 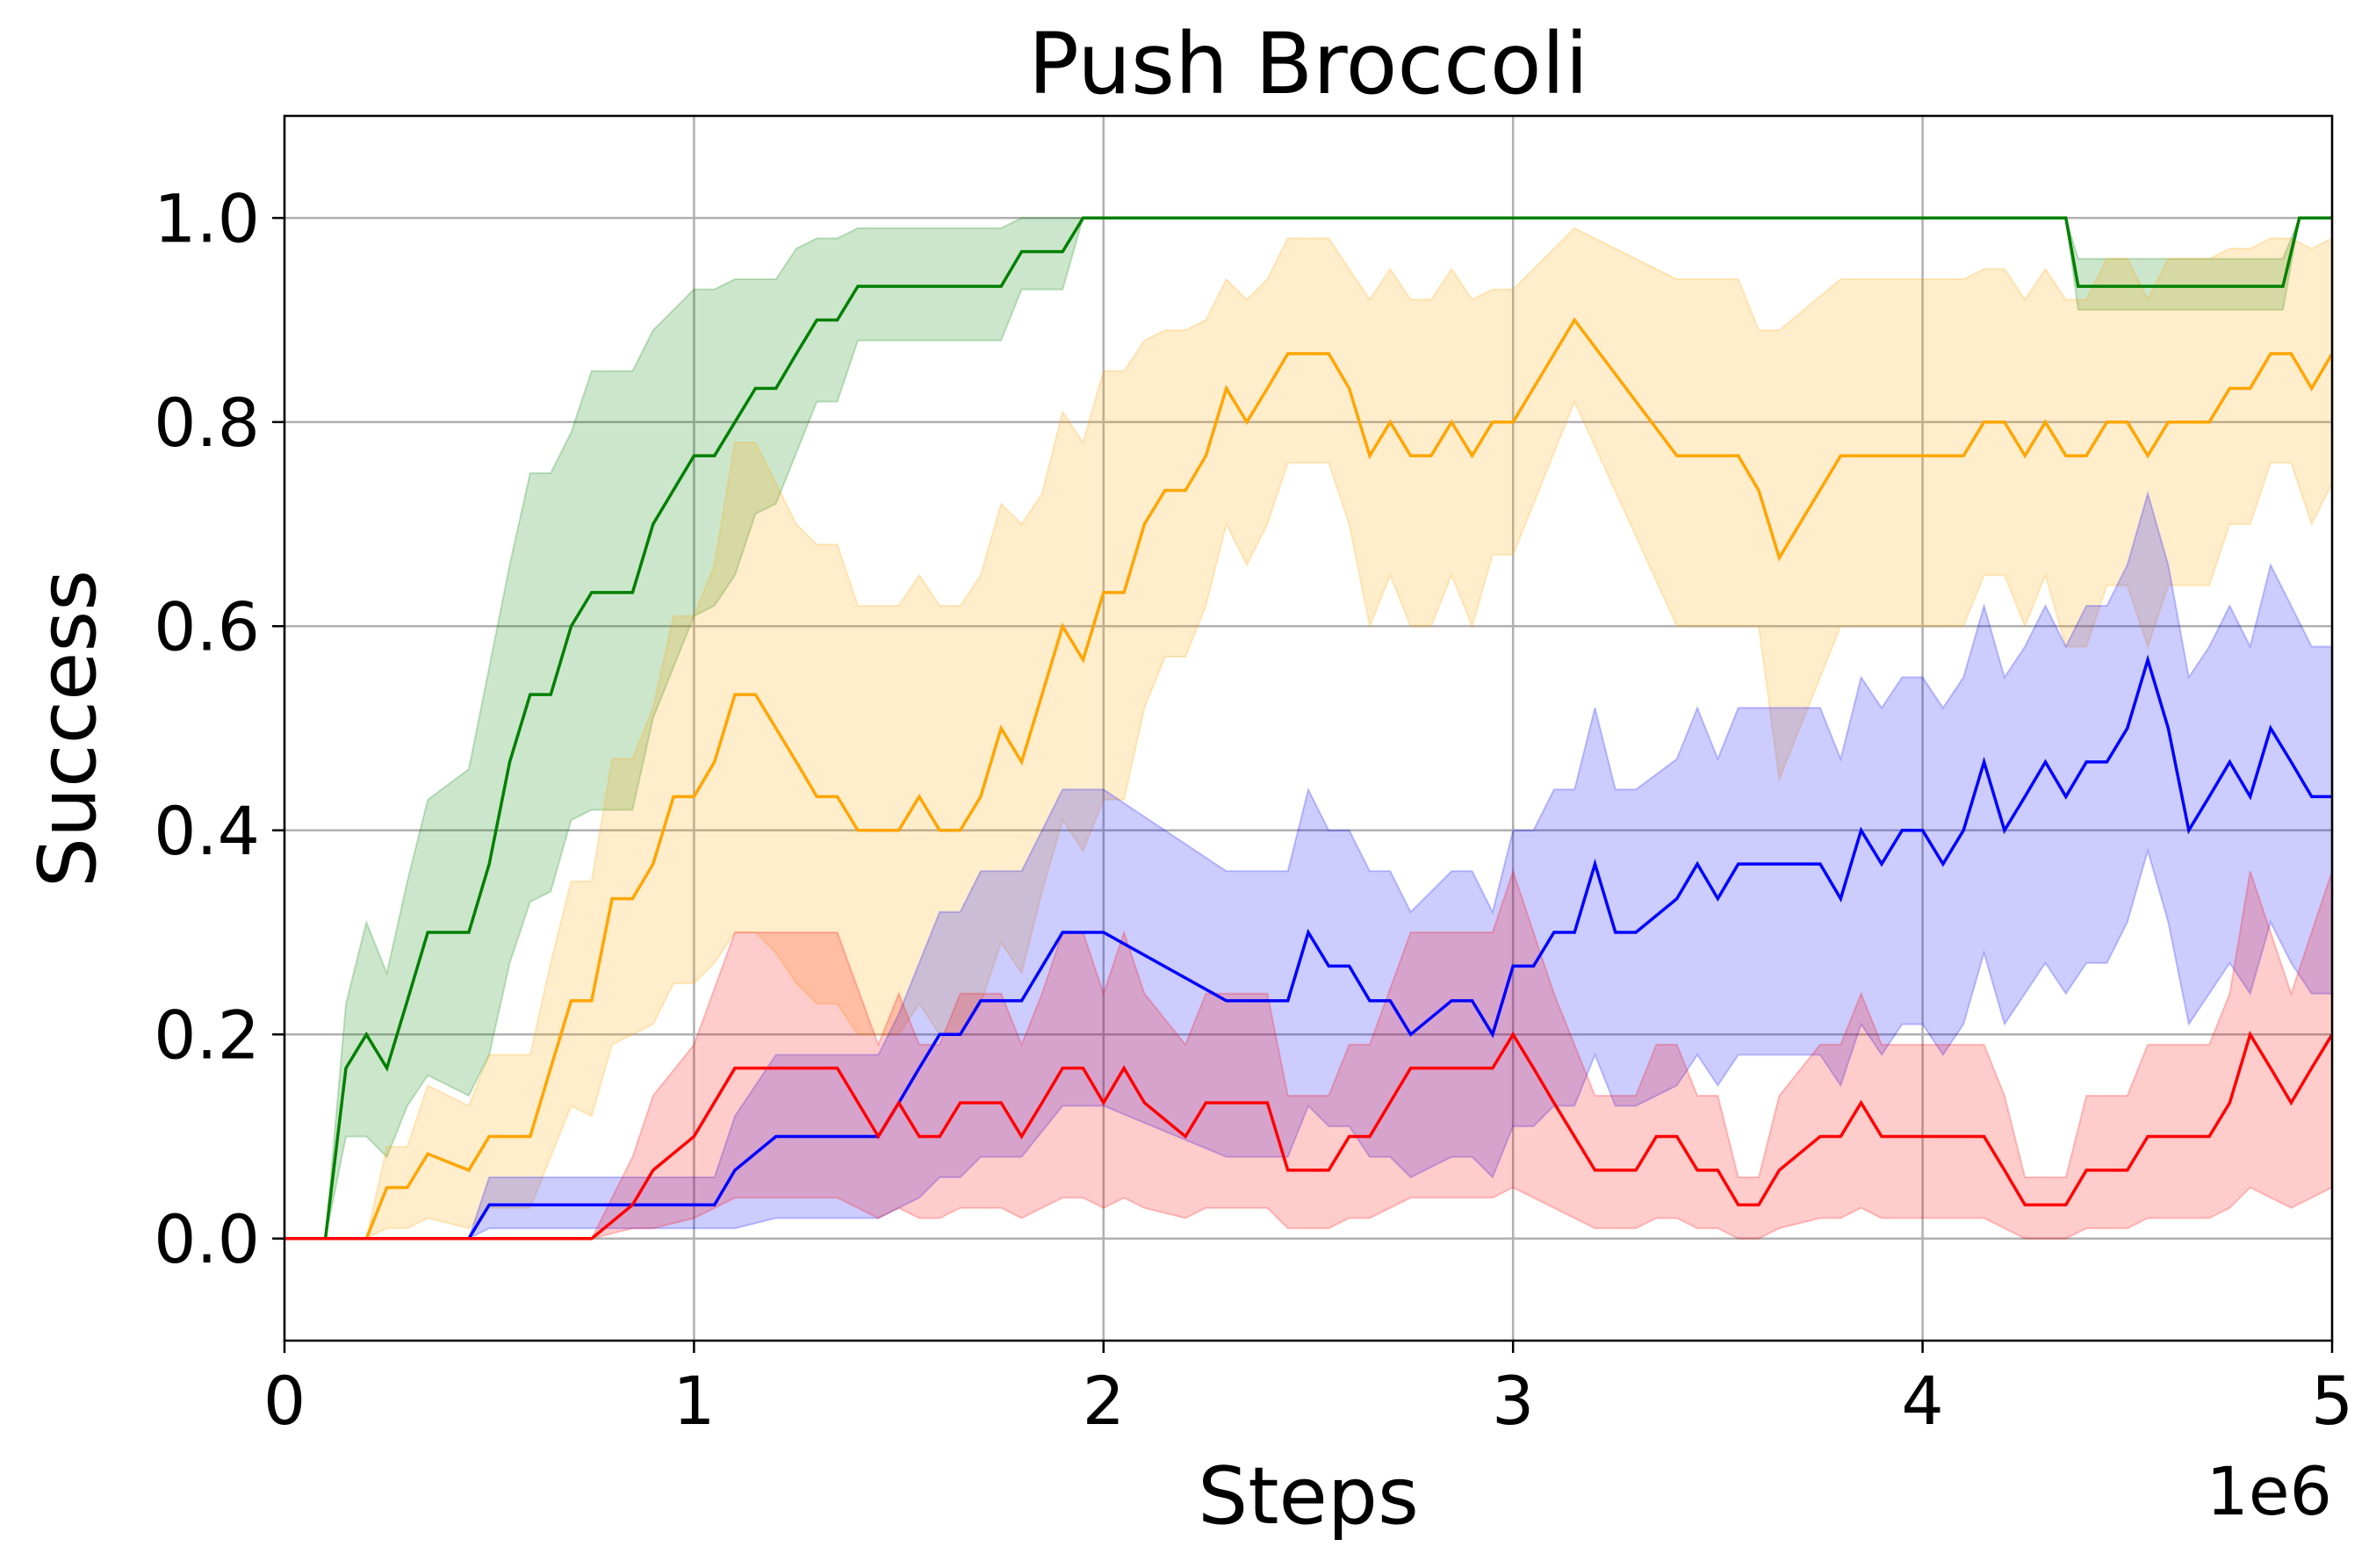 I want to click on x-axis-offset-text: 1e6, so click(x=2269, y=1491).